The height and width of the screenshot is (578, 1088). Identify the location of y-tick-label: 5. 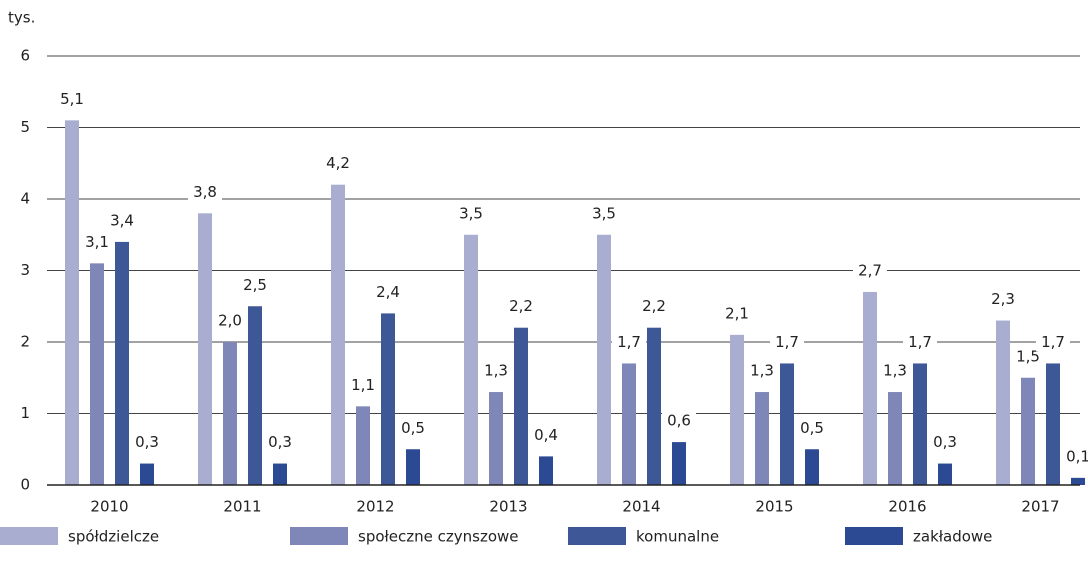
(25, 127).